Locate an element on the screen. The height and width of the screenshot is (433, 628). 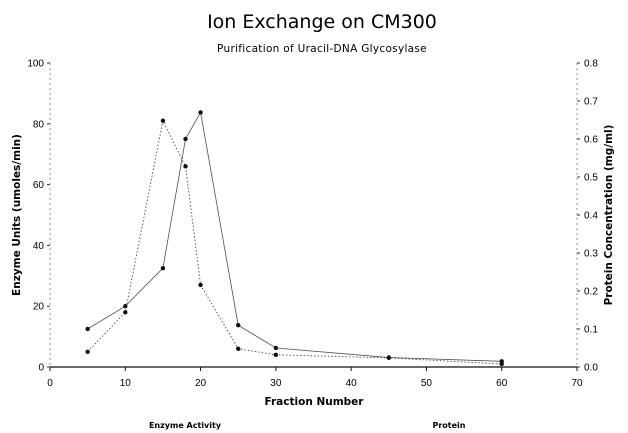
chart-title: Ion Exchange on CM300 is located at coordinates (322, 22).